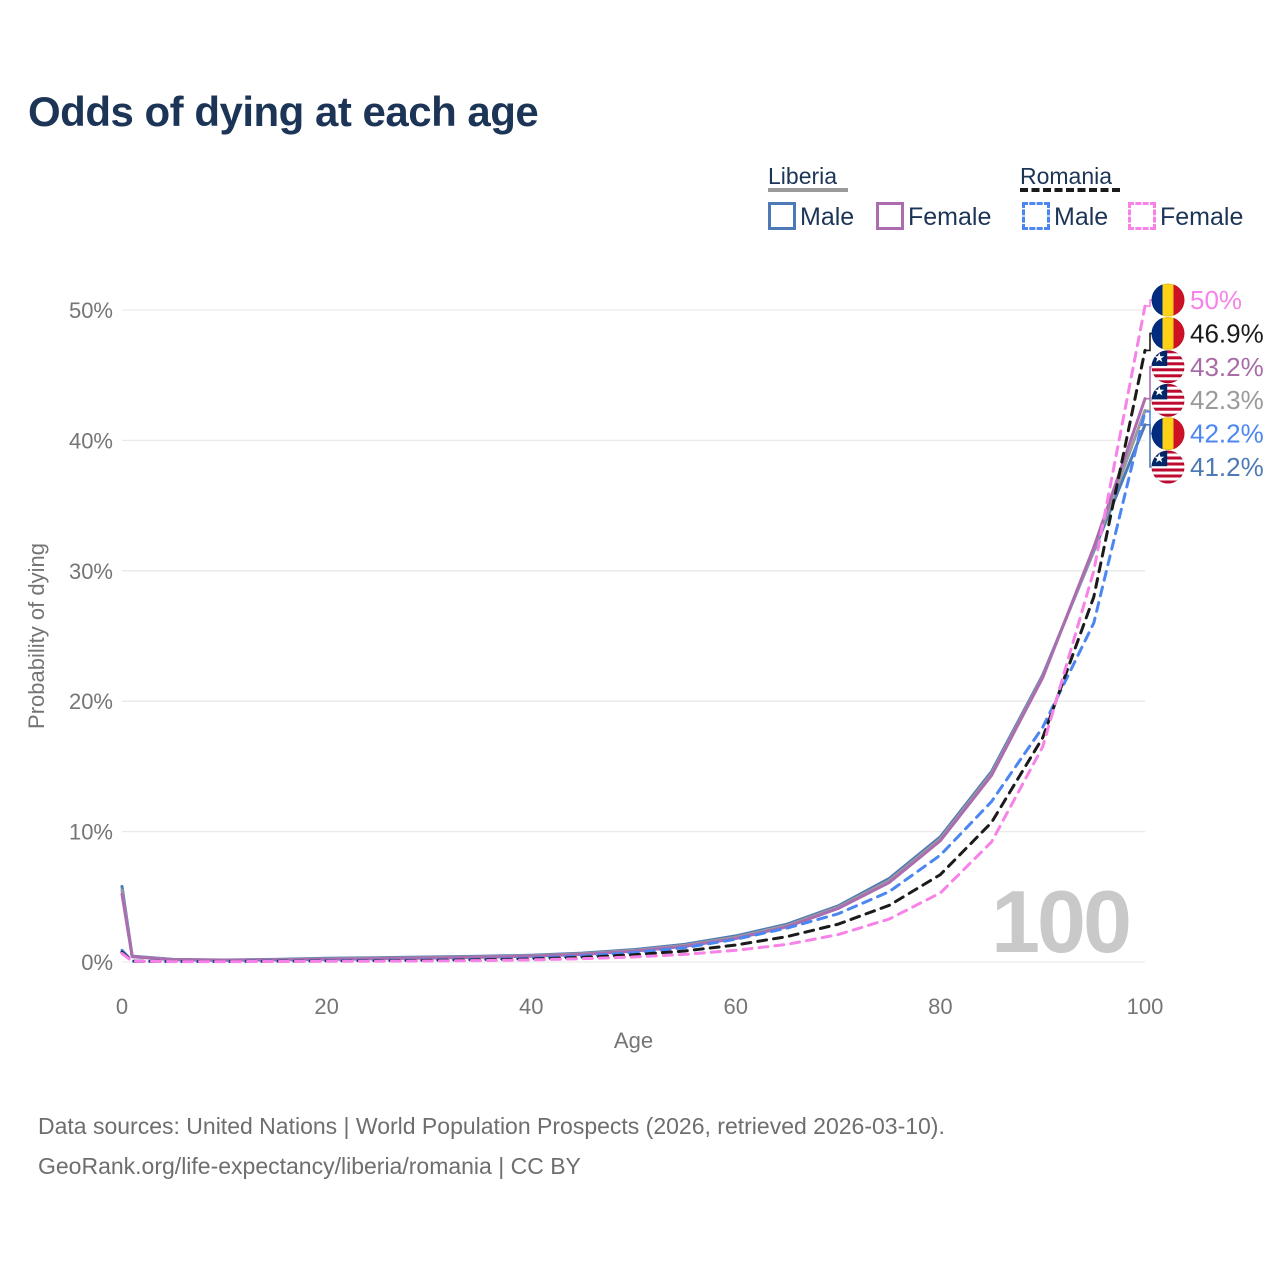 This screenshot has width=1280, height=1280. What do you see at coordinates (1227, 434) in the screenshot?
I see `end-label-value-romania-male: 42.2%` at bounding box center [1227, 434].